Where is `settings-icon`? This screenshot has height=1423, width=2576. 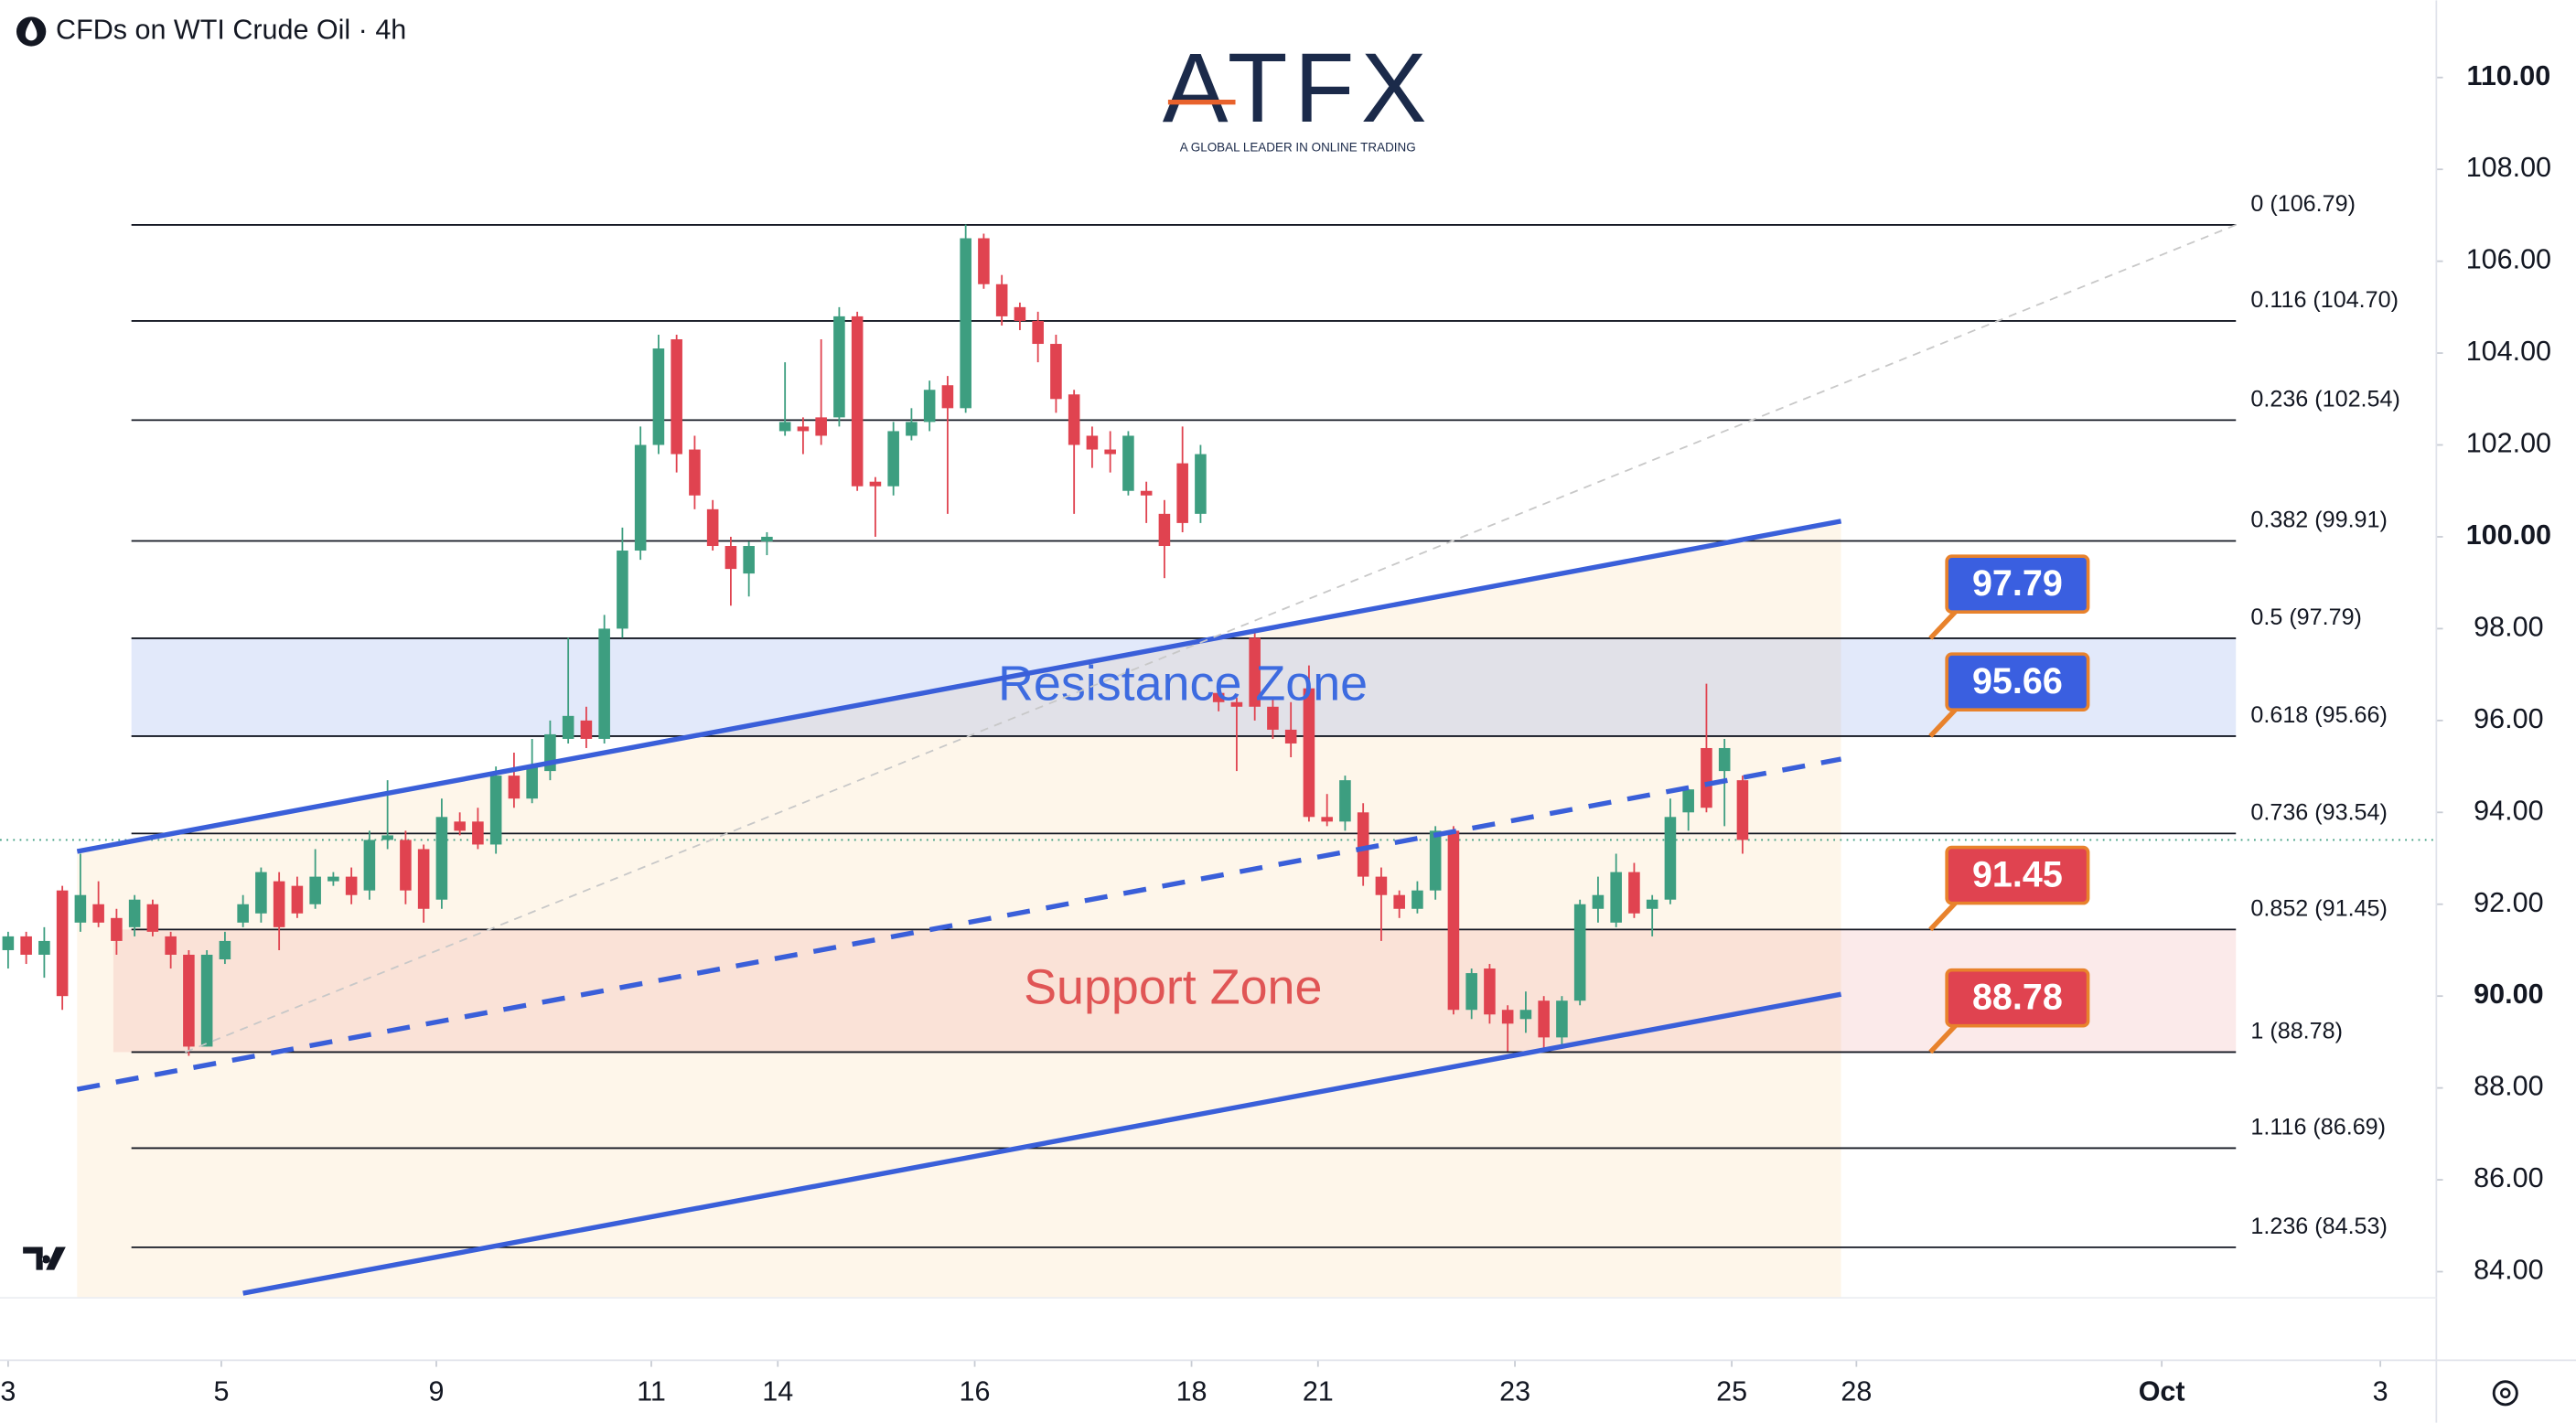 settings-icon is located at coordinates (2505, 1393).